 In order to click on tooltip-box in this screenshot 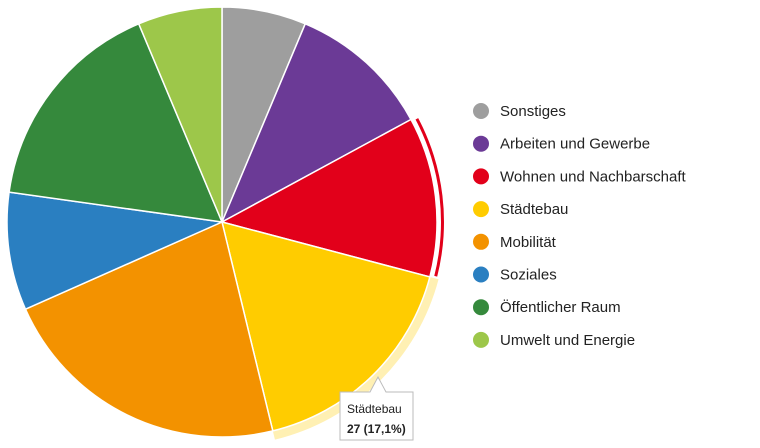, I will do `click(376, 408)`.